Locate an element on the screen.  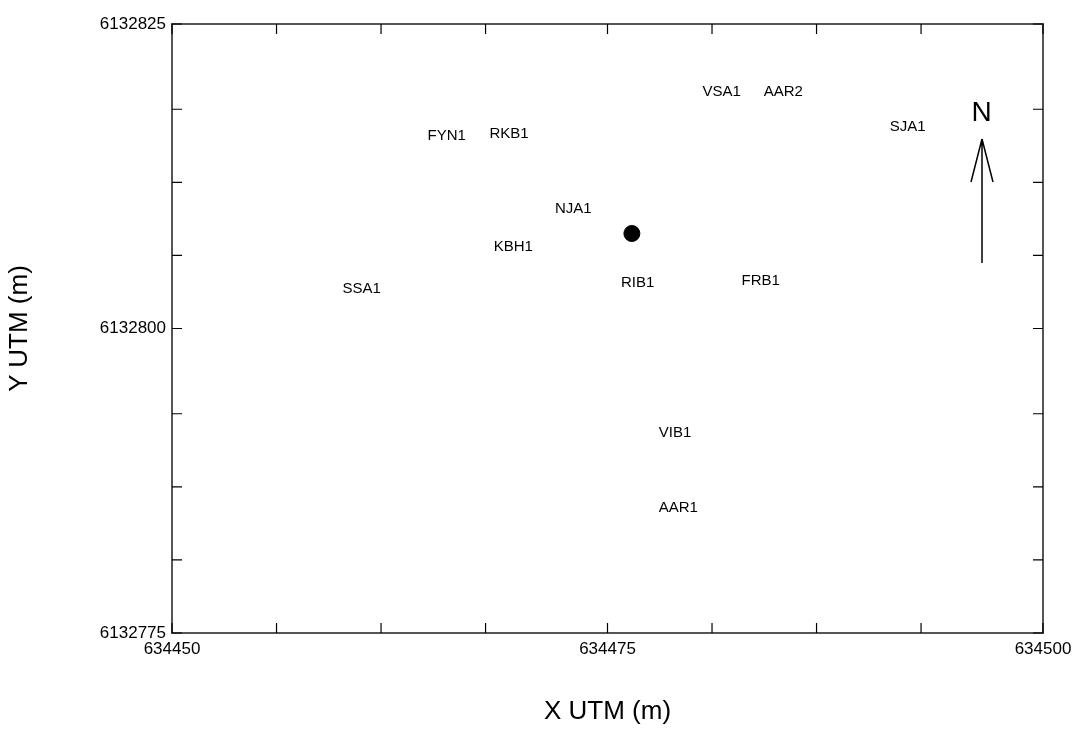
annotation: FRB1 is located at coordinates (760, 280).